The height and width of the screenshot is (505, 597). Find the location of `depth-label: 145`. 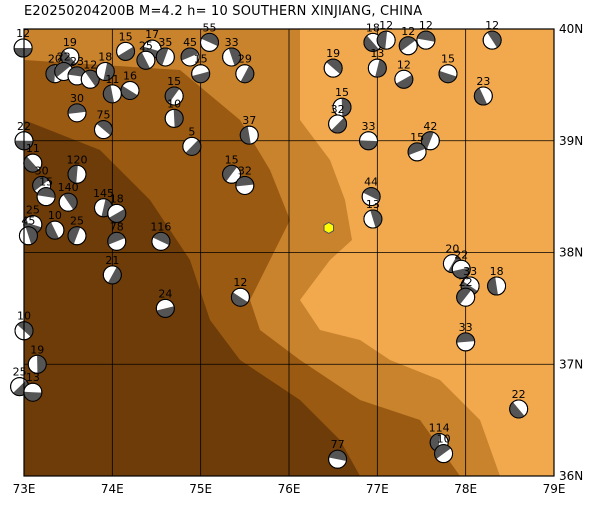

depth-label: 145 is located at coordinates (103, 193).